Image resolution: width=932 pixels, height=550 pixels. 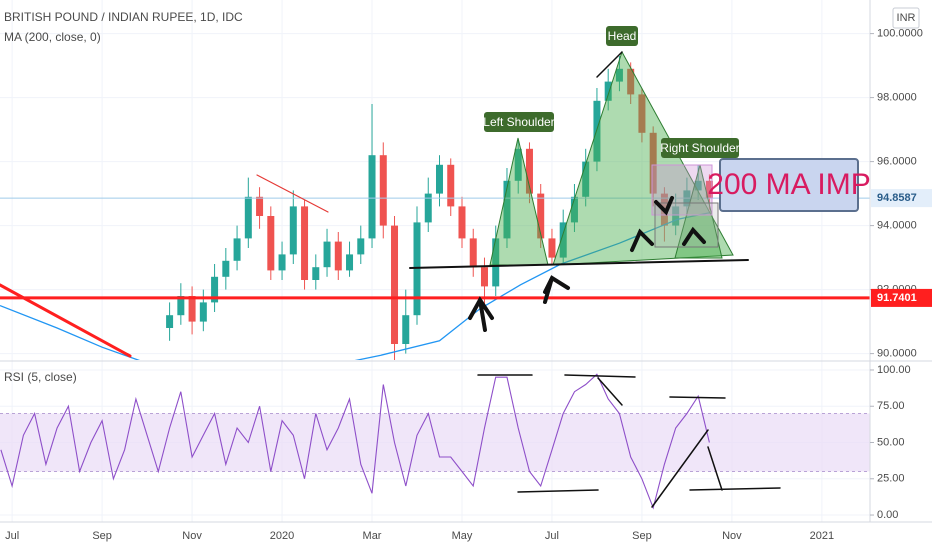 What do you see at coordinates (822, 536) in the screenshot?
I see `x-tick-label: 2021` at bounding box center [822, 536].